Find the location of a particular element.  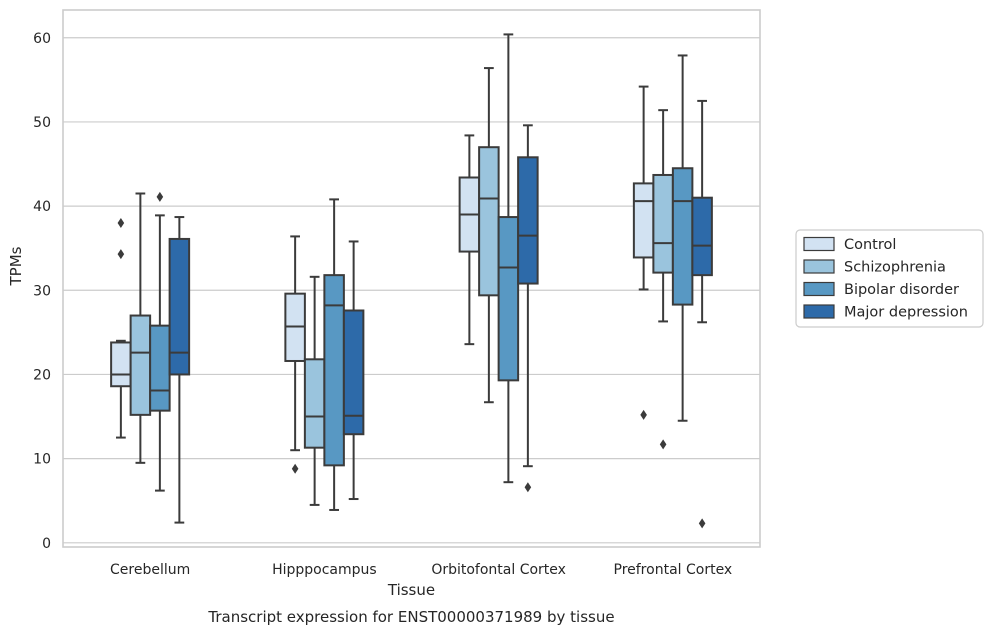

x-tick-label-1: Cerebellum is located at coordinates (150, 570).